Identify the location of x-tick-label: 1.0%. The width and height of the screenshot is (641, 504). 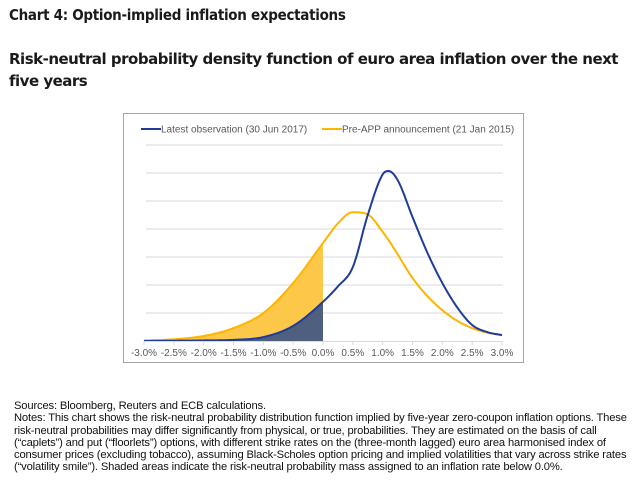
(382, 353).